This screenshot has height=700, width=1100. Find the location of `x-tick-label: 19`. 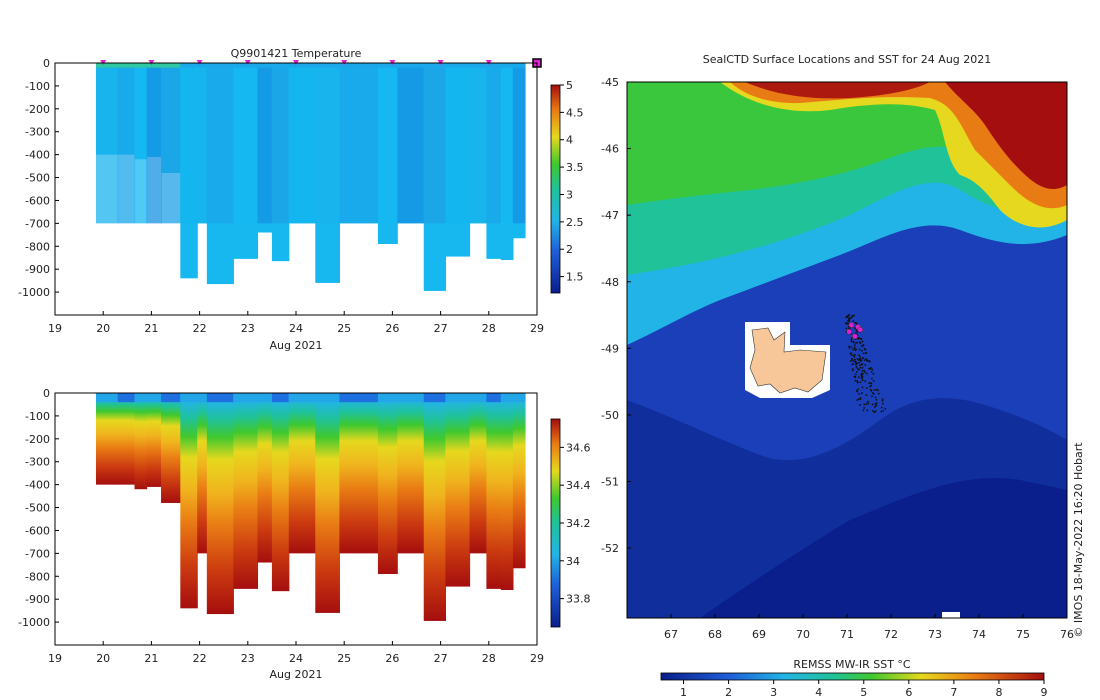

x-tick-label: 19 is located at coordinates (55, 658).